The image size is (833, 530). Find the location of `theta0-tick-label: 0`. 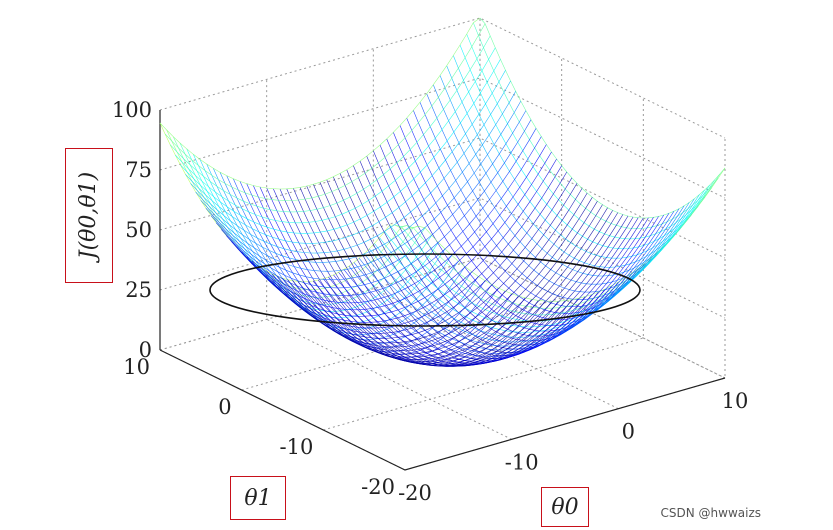

theta0-tick-label: 0 is located at coordinates (628, 432).